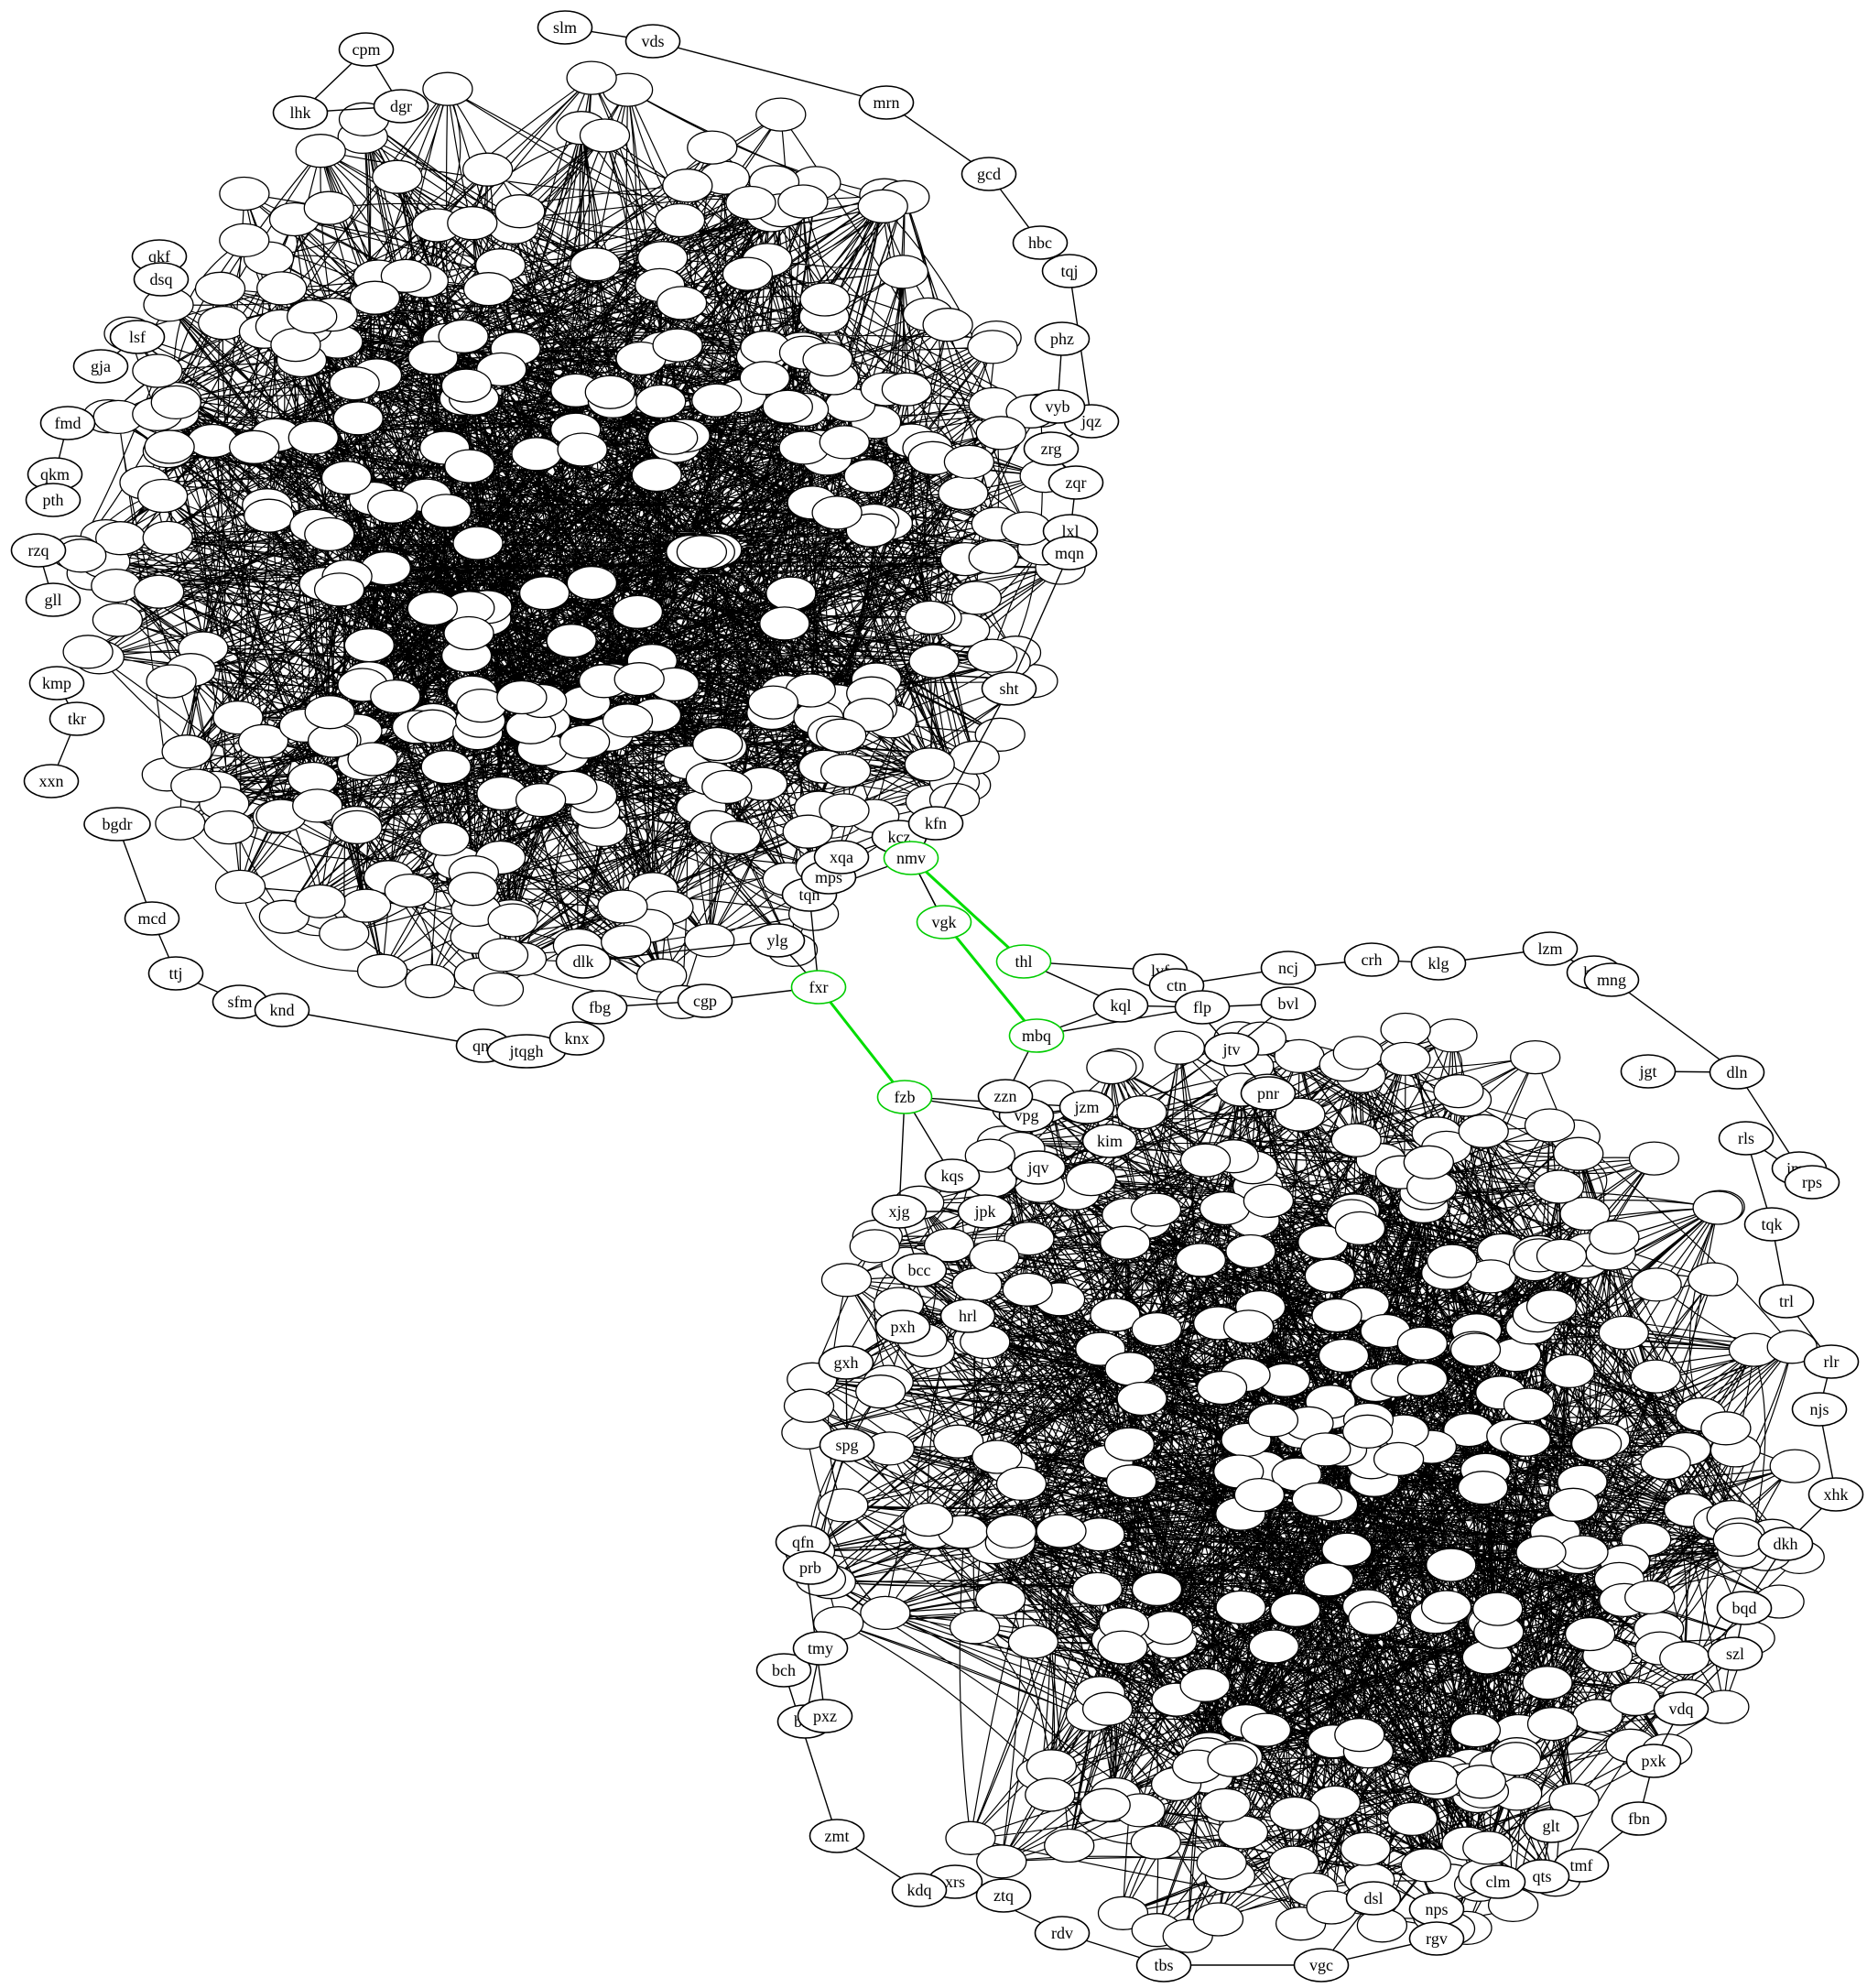  Describe the element at coordinates (1437, 1938) in the screenshot. I see `node-rgv: rgv` at that location.